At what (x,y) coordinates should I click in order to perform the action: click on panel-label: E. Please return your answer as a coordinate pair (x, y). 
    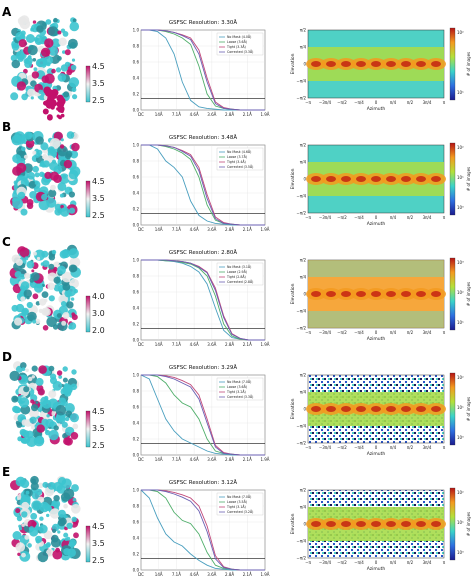
    Looking at the image, I should click on (6, 472).